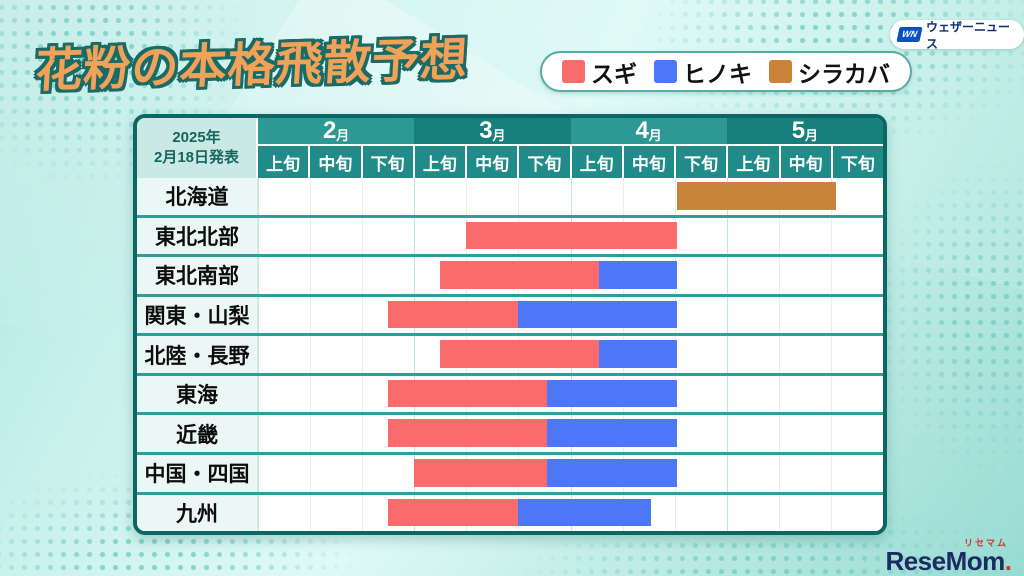 The height and width of the screenshot is (576, 1024). I want to click on resemom-logo: リセマム ReseMom., so click(948, 557).